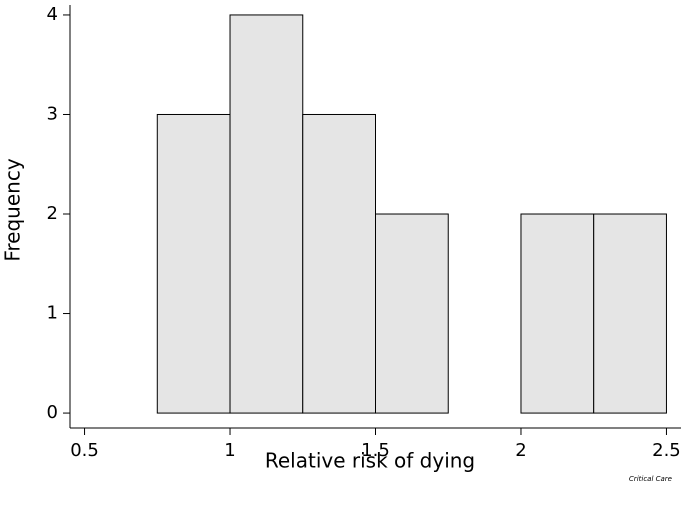  I want to click on watermark: Critical Care, so click(650, 479).